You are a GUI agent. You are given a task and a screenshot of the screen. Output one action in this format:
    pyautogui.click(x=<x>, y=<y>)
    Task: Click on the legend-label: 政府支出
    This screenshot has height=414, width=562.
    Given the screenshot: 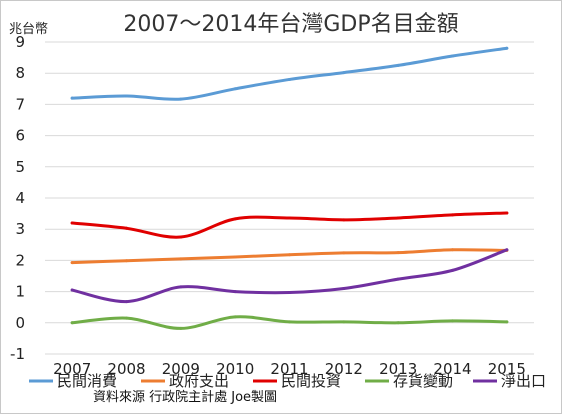 What is the action you would take?
    pyautogui.click(x=199, y=381)
    